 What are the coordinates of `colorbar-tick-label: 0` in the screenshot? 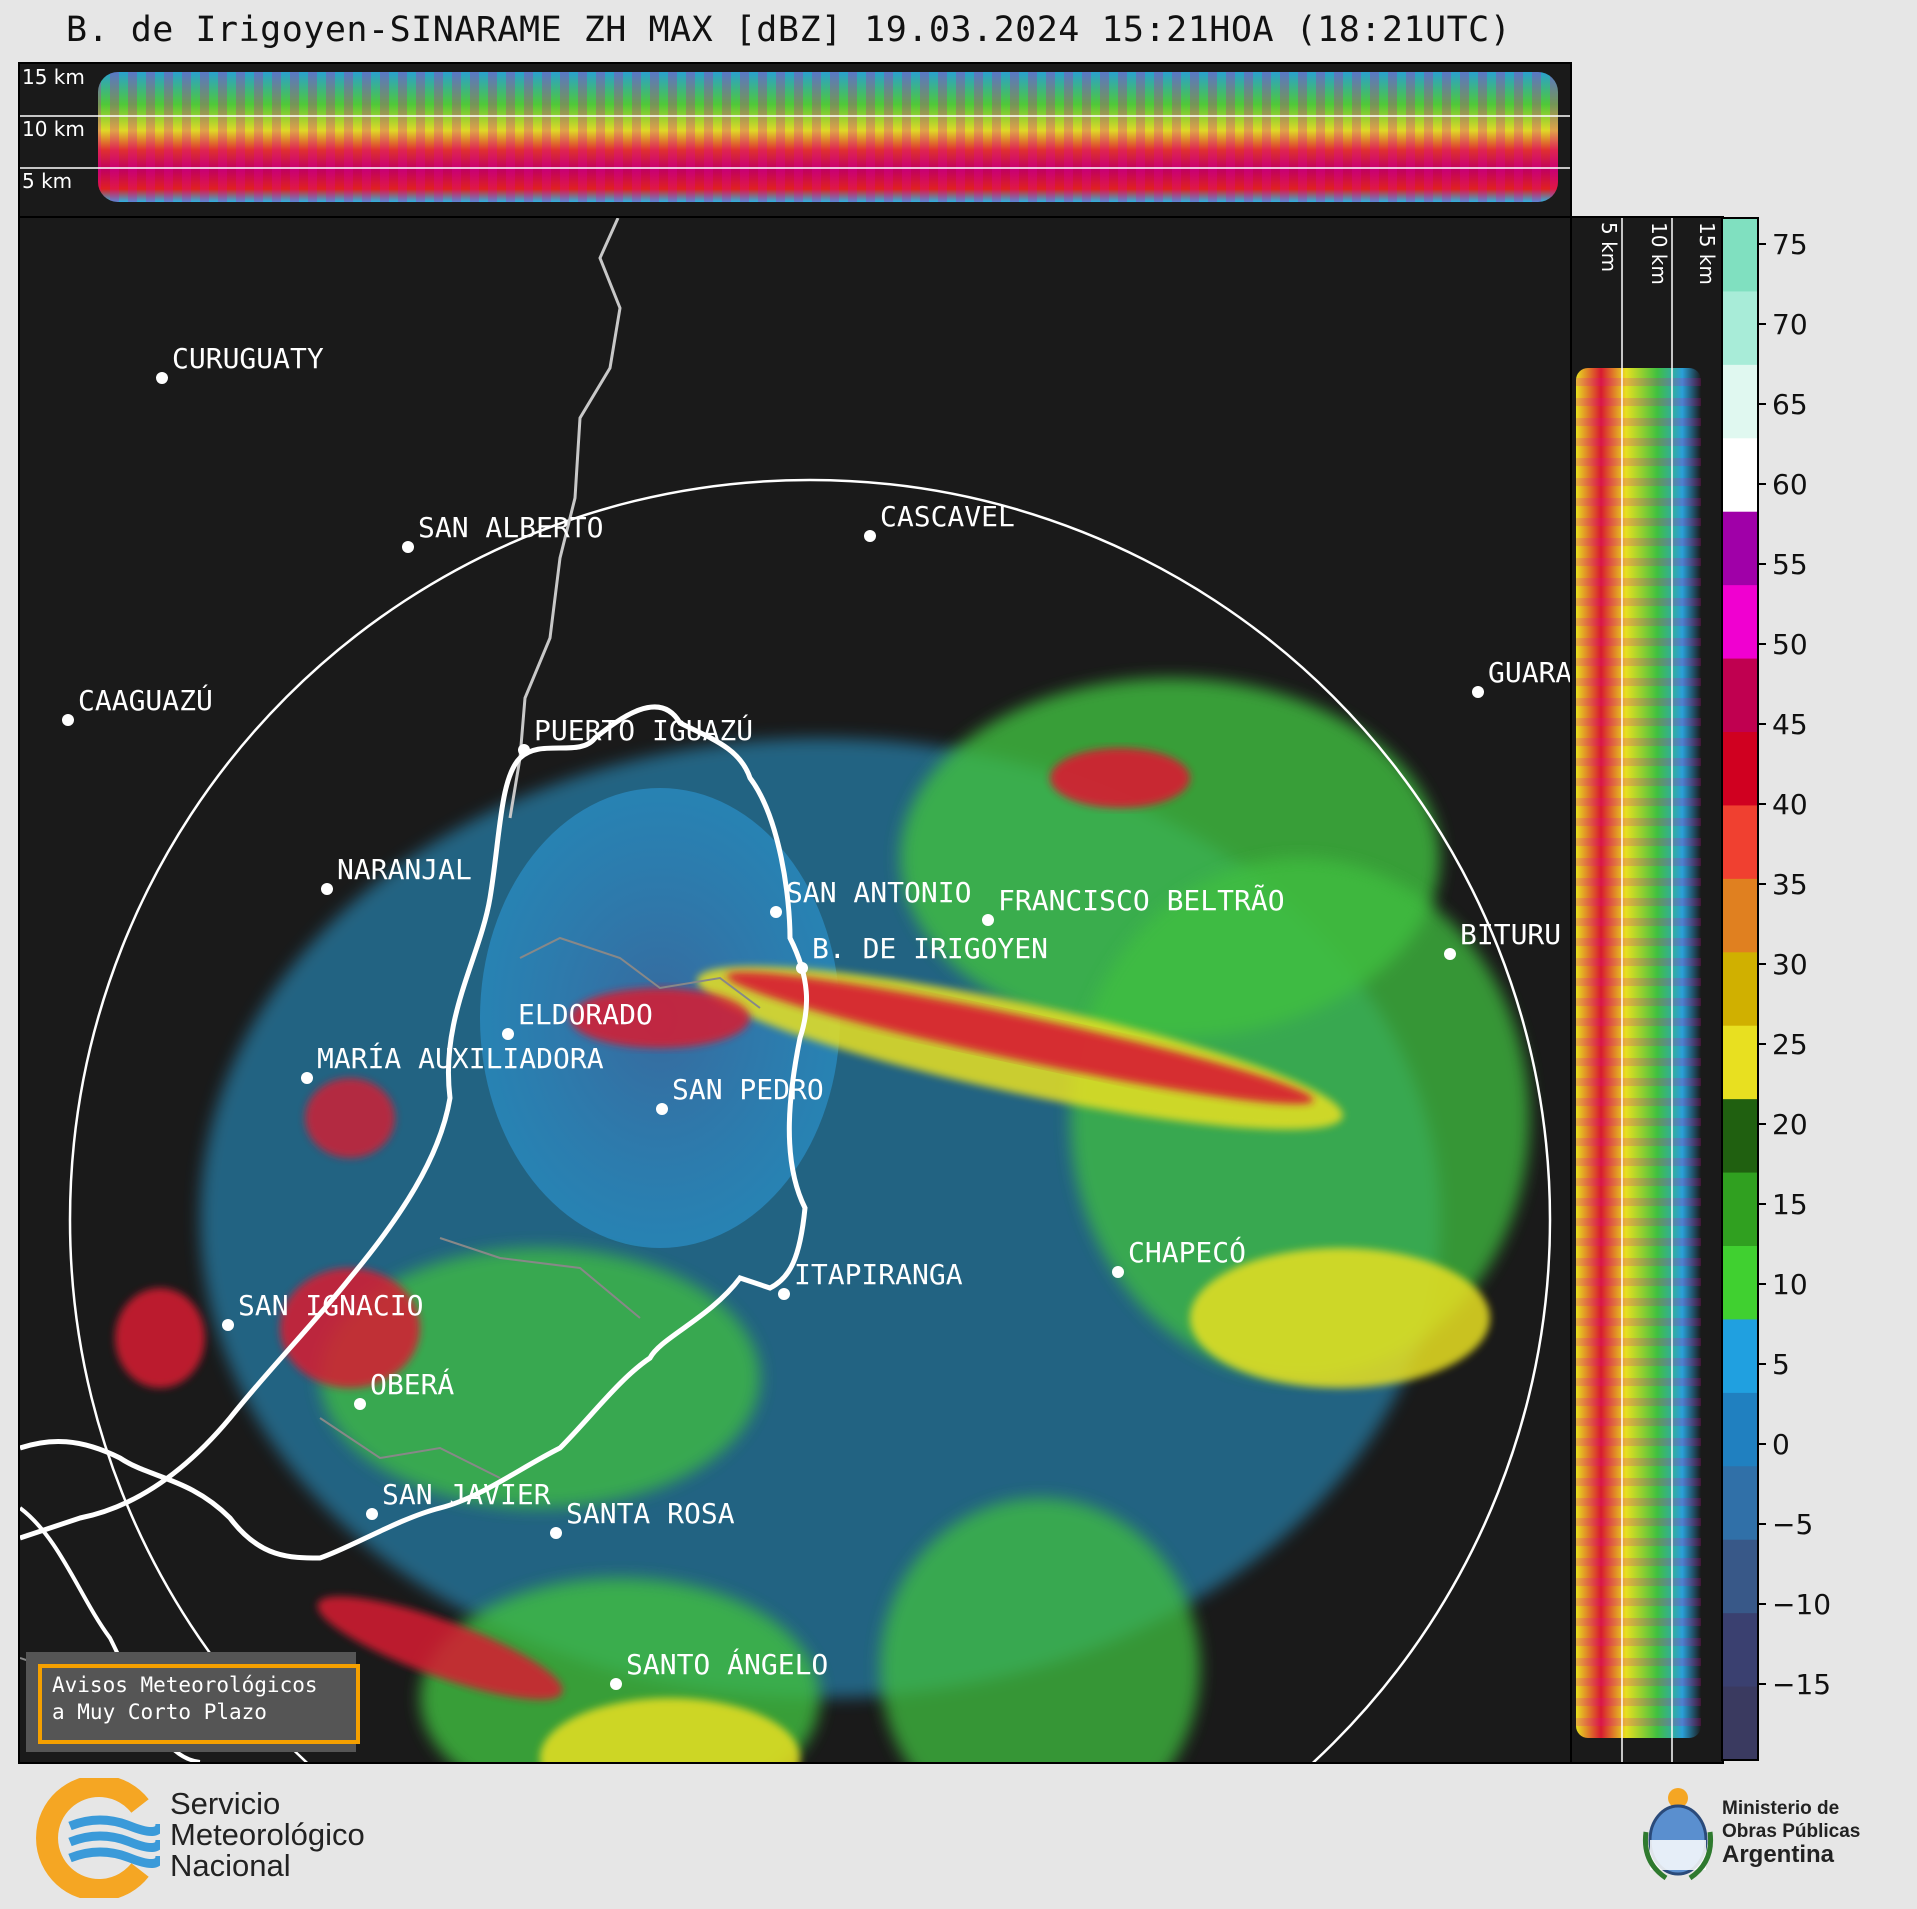 It's located at (1781, 1444).